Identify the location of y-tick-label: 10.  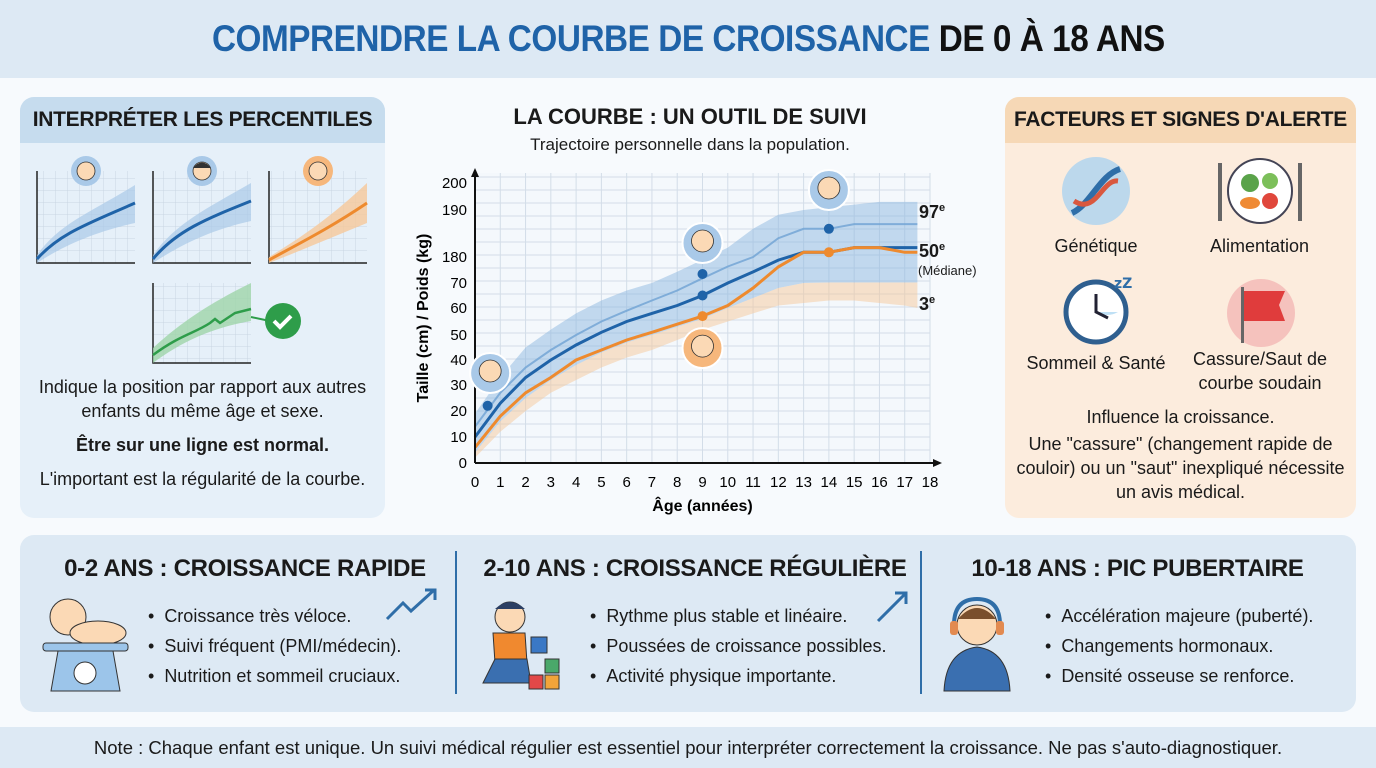
(458, 437).